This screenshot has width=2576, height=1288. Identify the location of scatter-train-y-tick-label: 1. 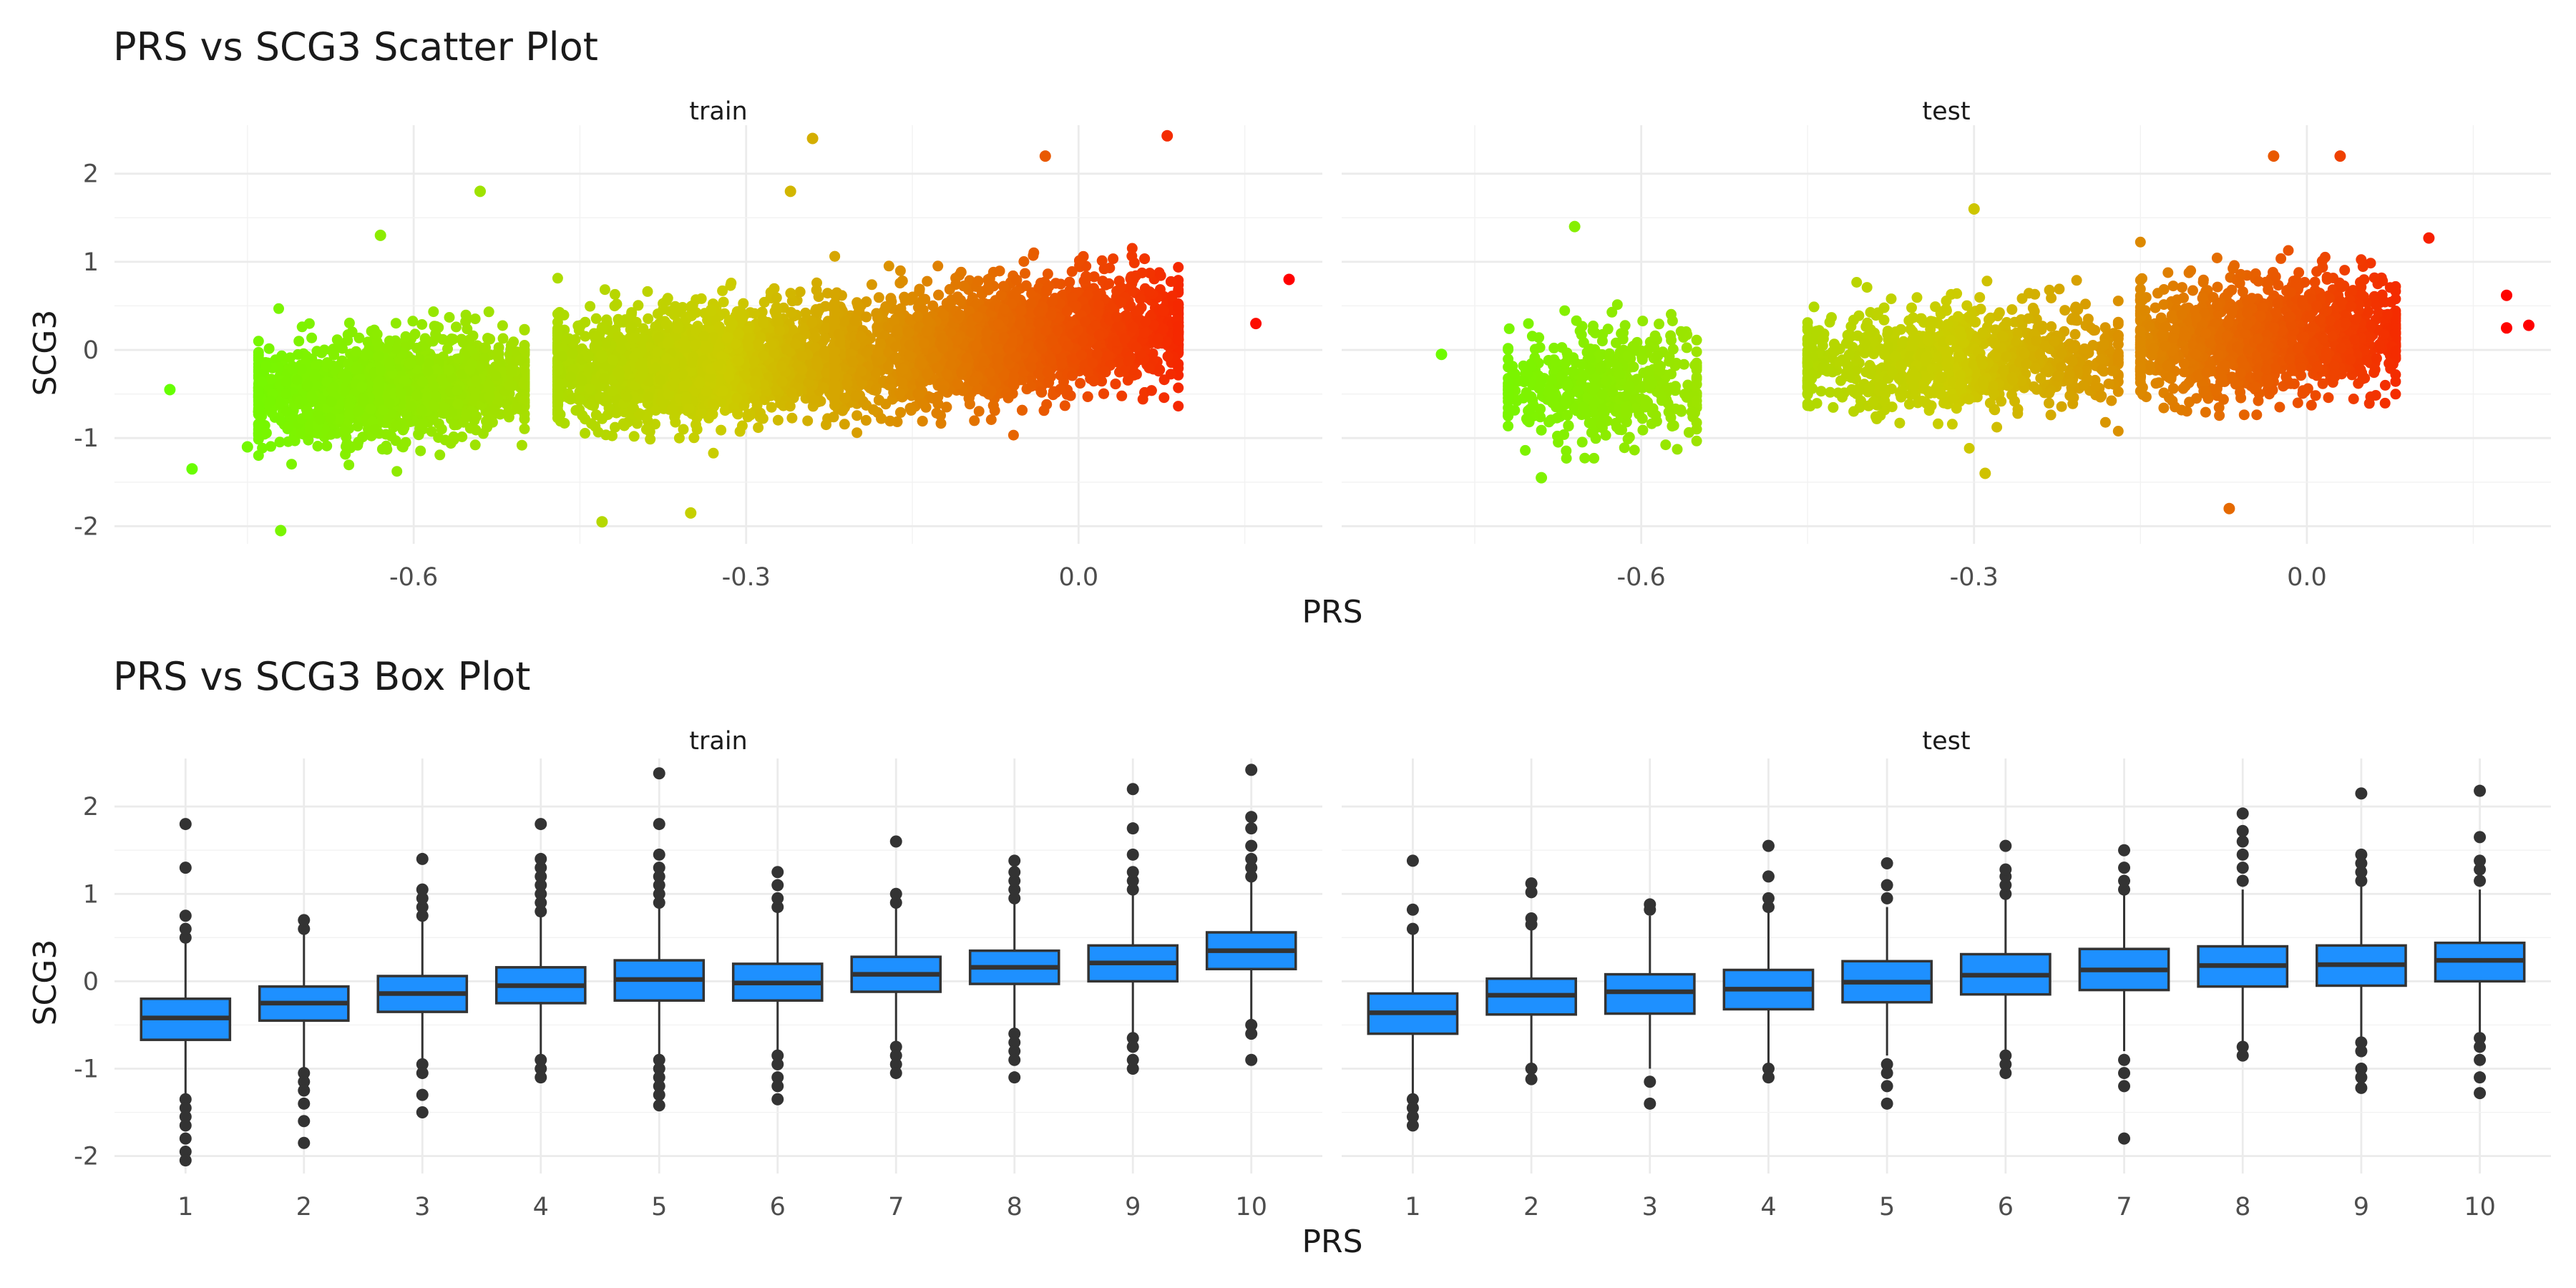
(91, 262).